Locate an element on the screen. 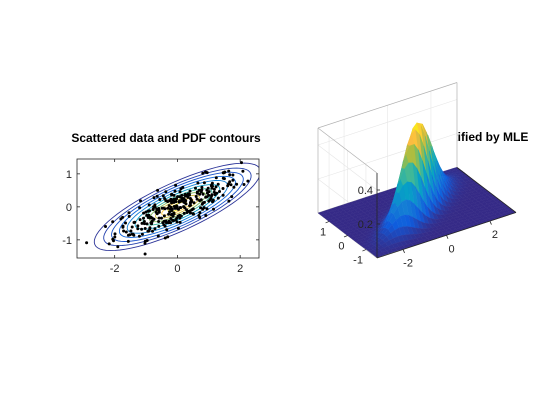 This screenshot has height=420, width=560. scatter-y-tick-label: -1 is located at coordinates (67, 241).